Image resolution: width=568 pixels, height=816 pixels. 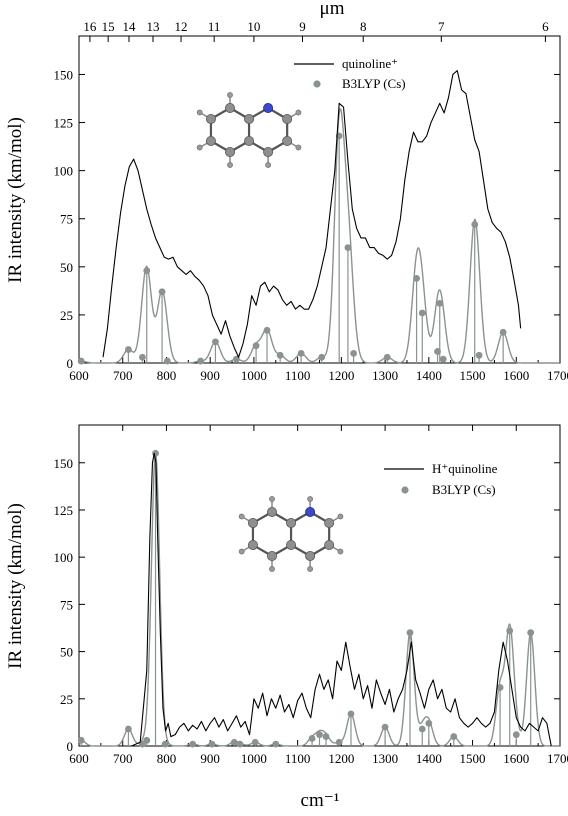 What do you see at coordinates (64, 557) in the screenshot?
I see `bottom-y-tick-label: 100` at bounding box center [64, 557].